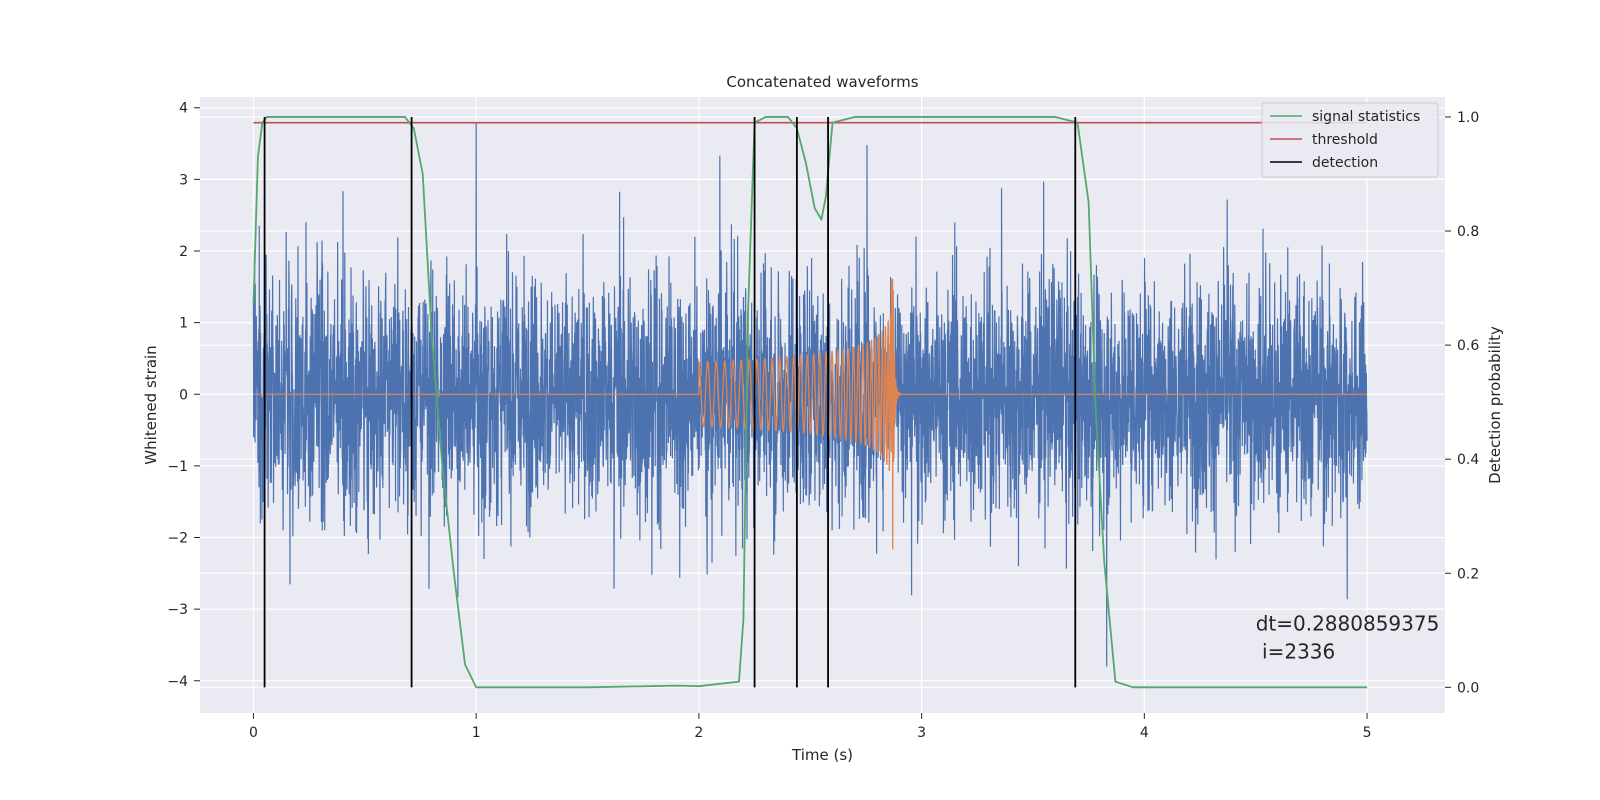 The height and width of the screenshot is (800, 1600). Describe the element at coordinates (177, 610) in the screenshot. I see `left-y-tick-label: −3` at that location.